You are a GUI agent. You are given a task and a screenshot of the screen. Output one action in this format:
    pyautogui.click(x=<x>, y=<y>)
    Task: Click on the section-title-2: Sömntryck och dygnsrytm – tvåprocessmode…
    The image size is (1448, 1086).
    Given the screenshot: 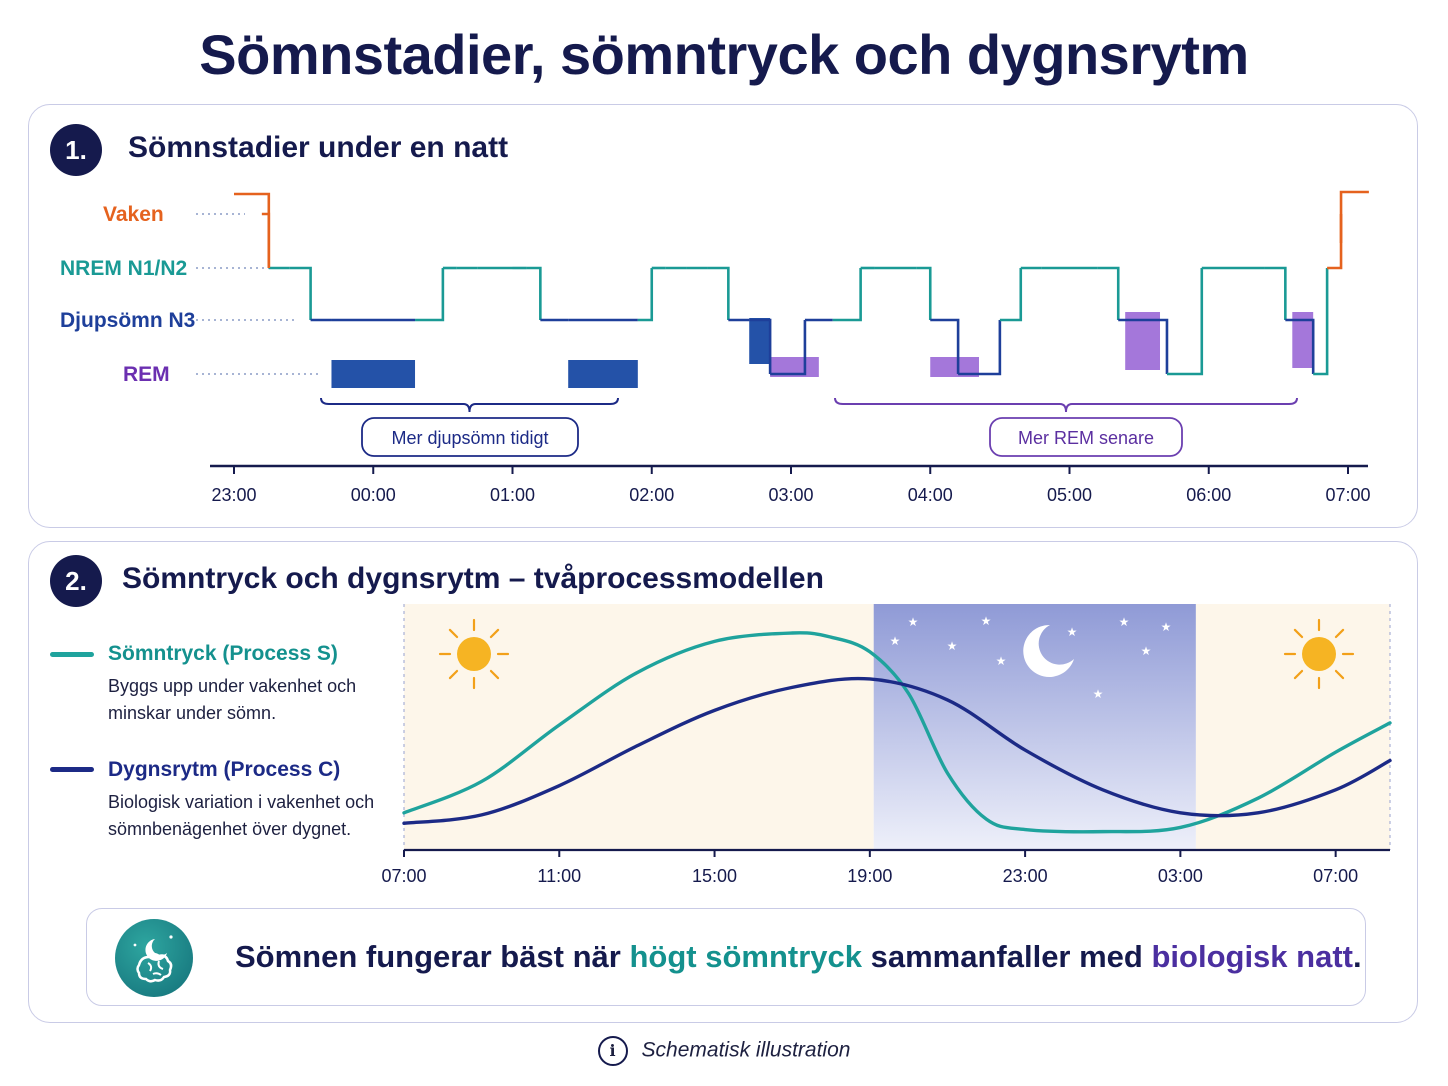 What is the action you would take?
    pyautogui.click(x=473, y=578)
    